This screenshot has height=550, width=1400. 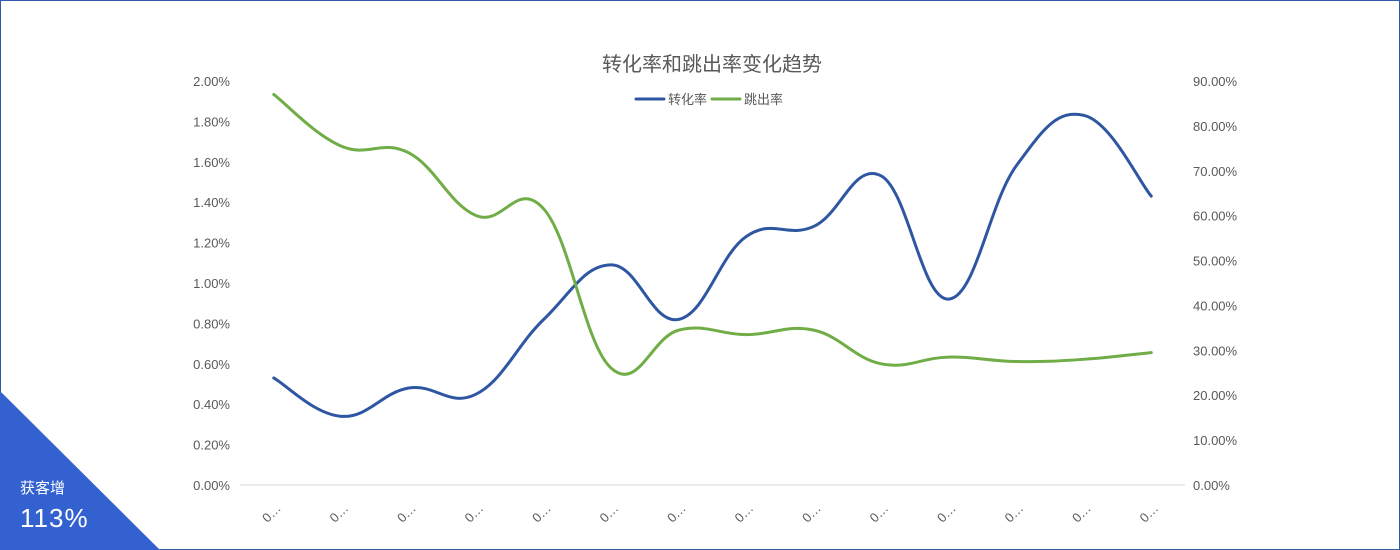 I want to click on y-right-tick-label: 70.00%, so click(x=1215, y=171).